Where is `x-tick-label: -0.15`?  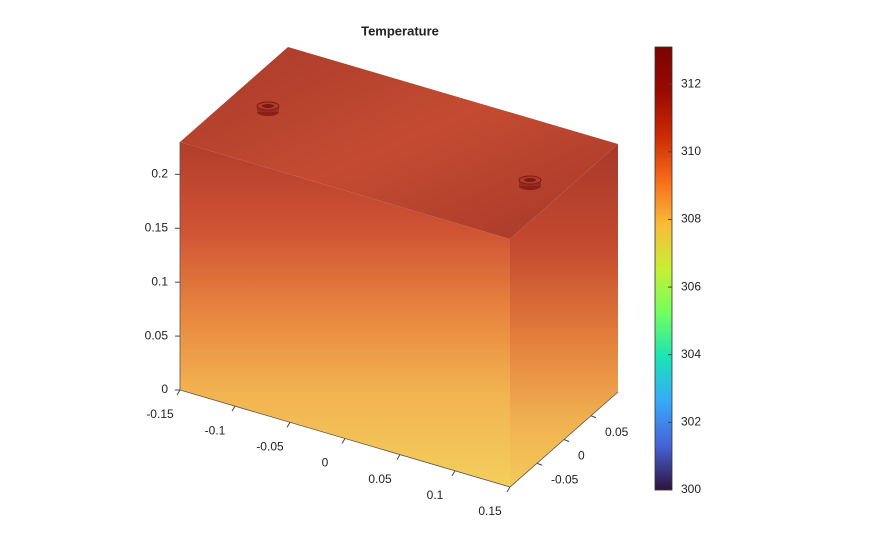
x-tick-label: -0.15 is located at coordinates (160, 414).